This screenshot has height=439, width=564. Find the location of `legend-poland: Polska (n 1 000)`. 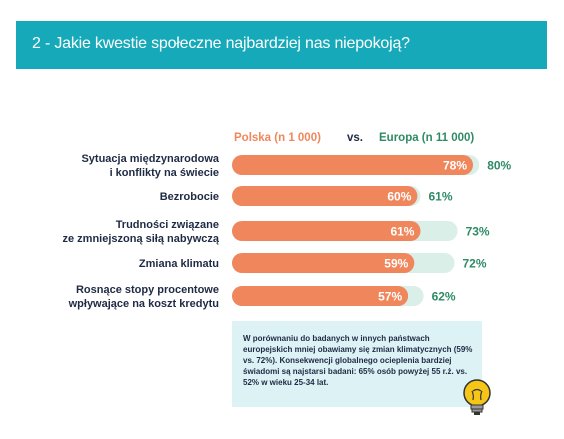

legend-poland: Polska (n 1 000) is located at coordinates (277, 138).